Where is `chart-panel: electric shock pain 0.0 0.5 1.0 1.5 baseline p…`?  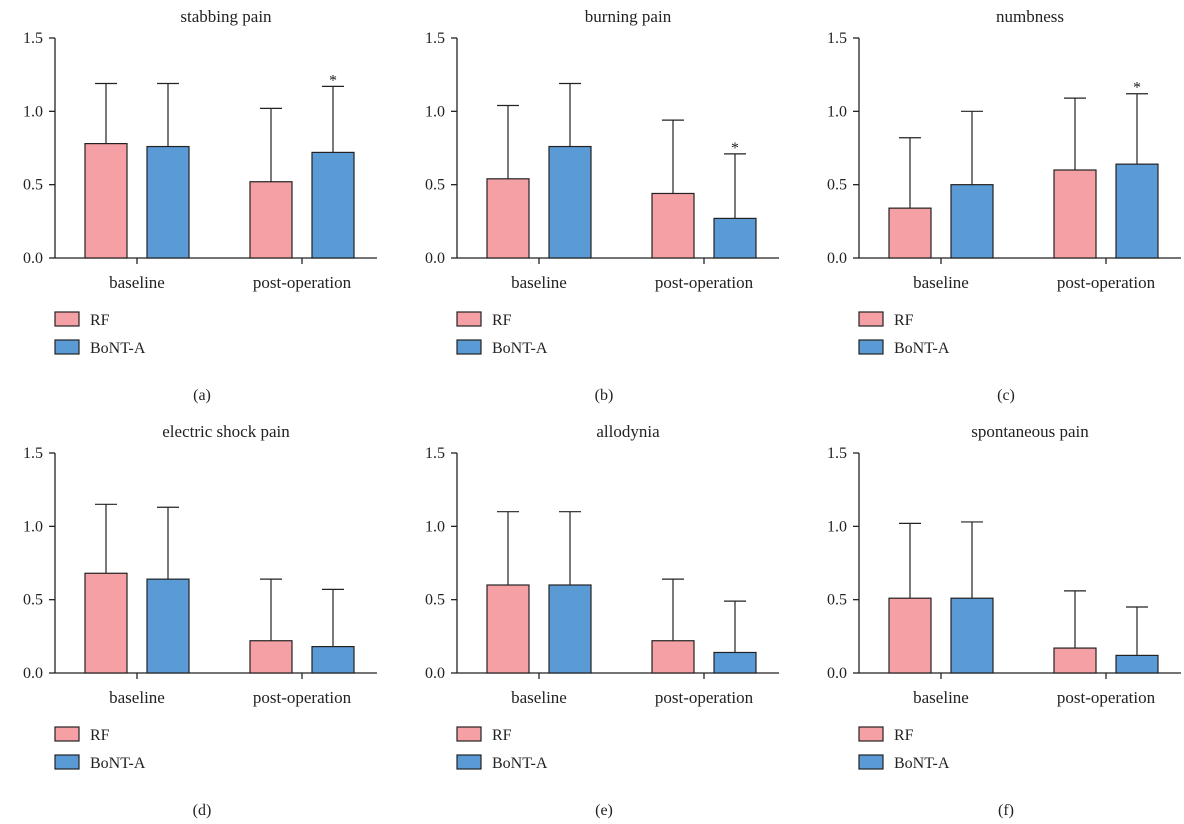 chart-panel: electric shock pain 0.0 0.5 1.0 1.5 baseline p… is located at coordinates (200, 620).